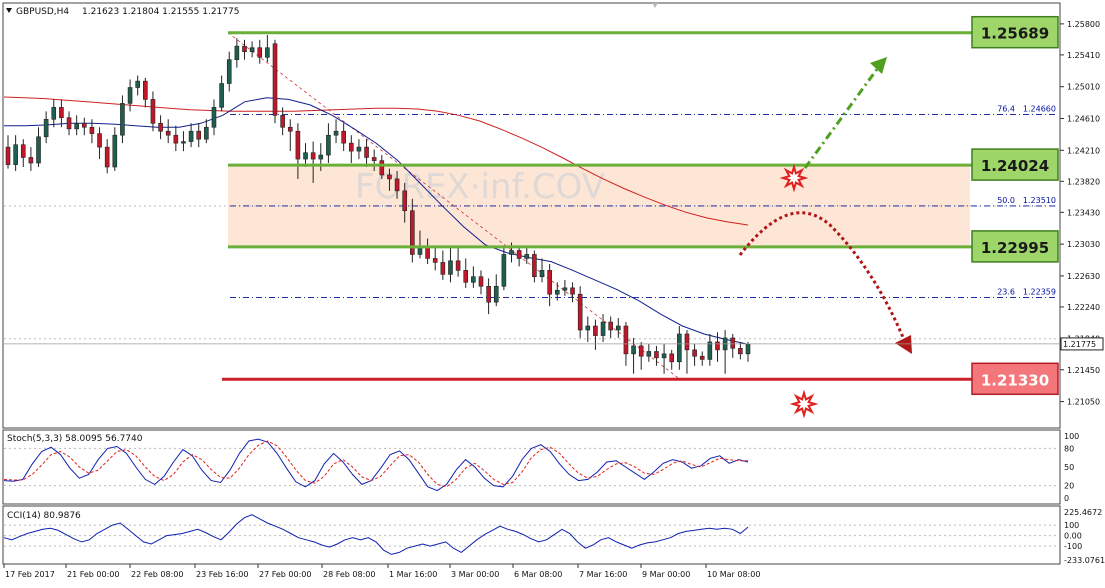 The image size is (1105, 588). Describe the element at coordinates (75, 439) in the screenshot. I see `stoch-label: Stoch(5,3,3) 58.0095 56.7740` at that location.